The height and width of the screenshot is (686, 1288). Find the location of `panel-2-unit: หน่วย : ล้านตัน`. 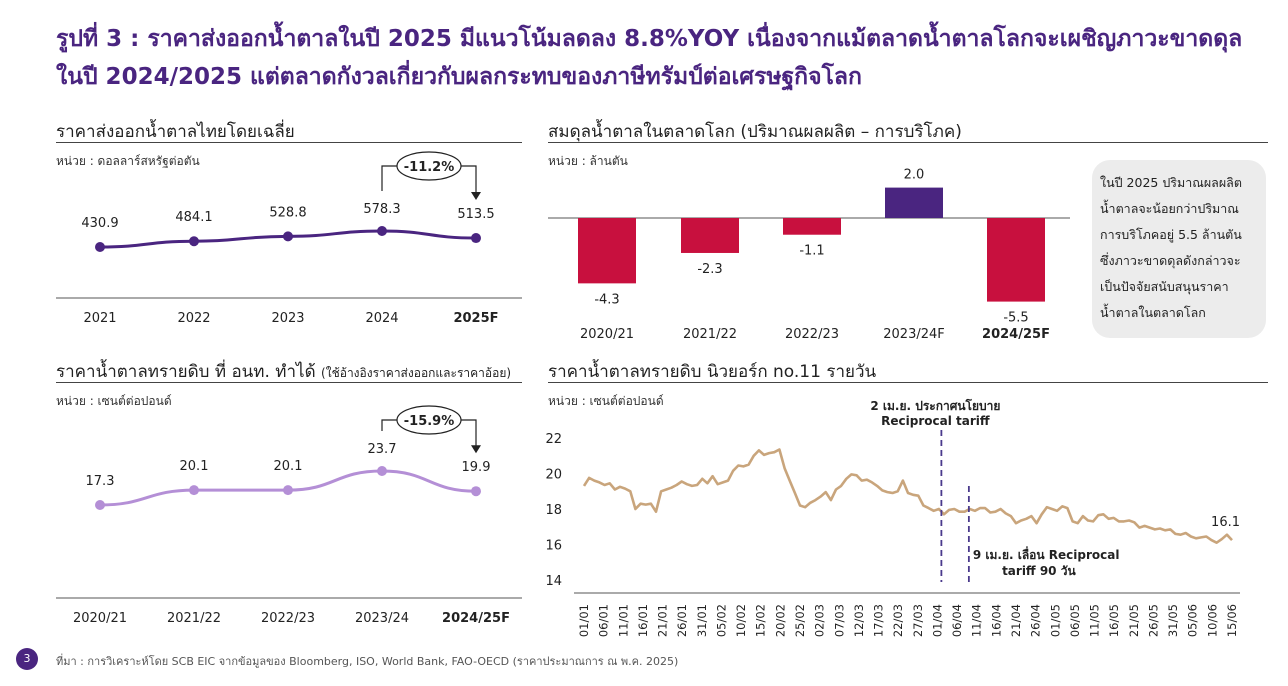

panel-2-unit: หน่วย : ล้านตัน is located at coordinates (588, 161).